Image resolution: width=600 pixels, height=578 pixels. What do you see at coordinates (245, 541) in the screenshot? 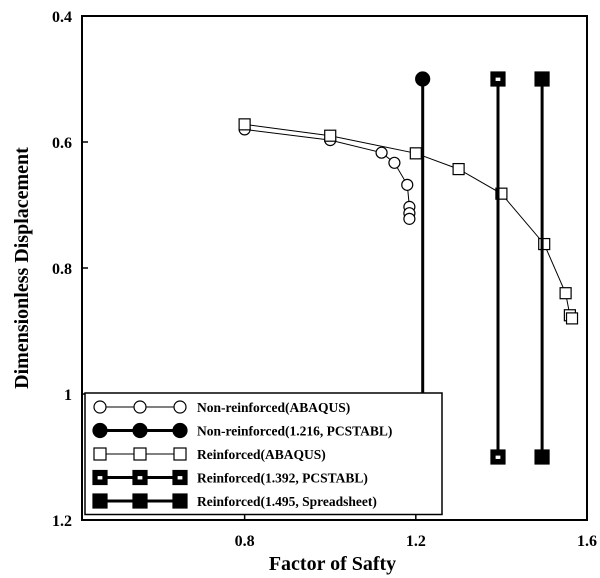
I see `x-tick-label: 0.8` at bounding box center [245, 541].